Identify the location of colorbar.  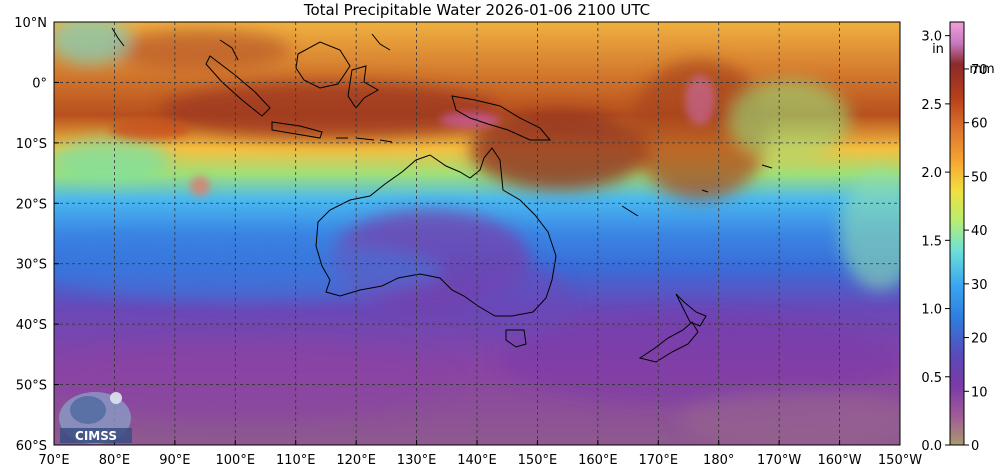
(957, 233).